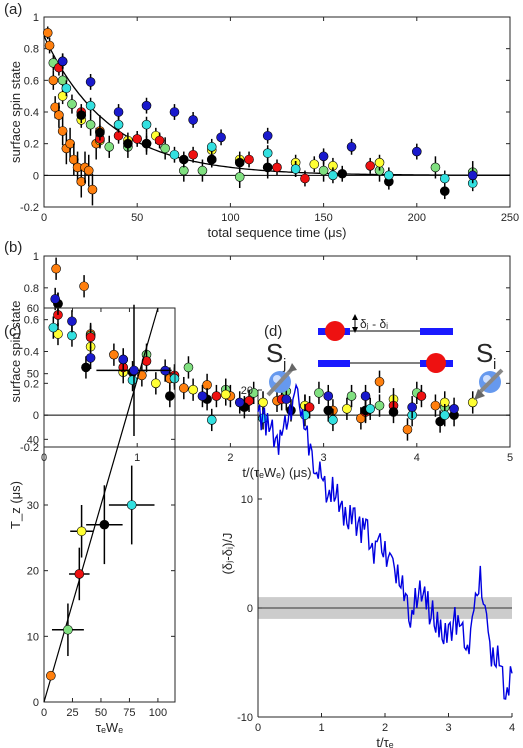  Describe the element at coordinates (134, 370) in the screenshot. I see `point-blue` at that location.